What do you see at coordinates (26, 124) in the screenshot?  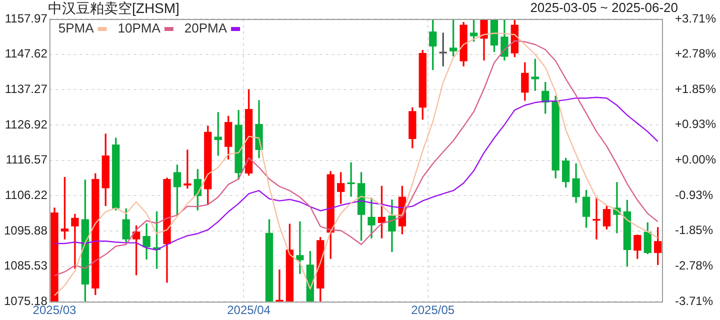 I see `y-tick-label: 1126.92` at bounding box center [26, 124].